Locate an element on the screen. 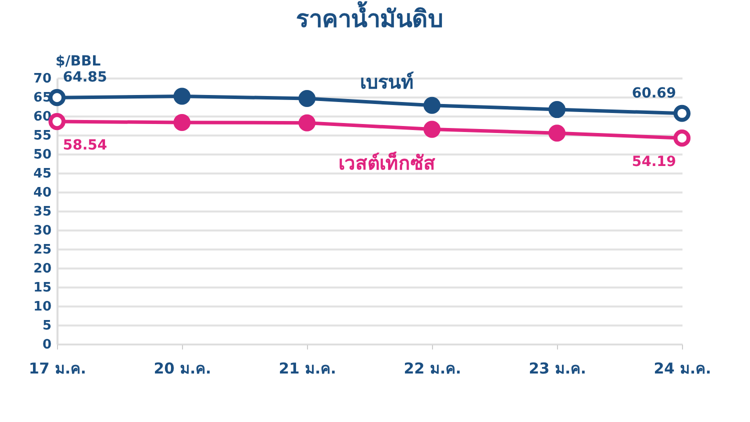 This screenshot has height=422, width=750. y-tick-label: 35 is located at coordinates (42, 212).